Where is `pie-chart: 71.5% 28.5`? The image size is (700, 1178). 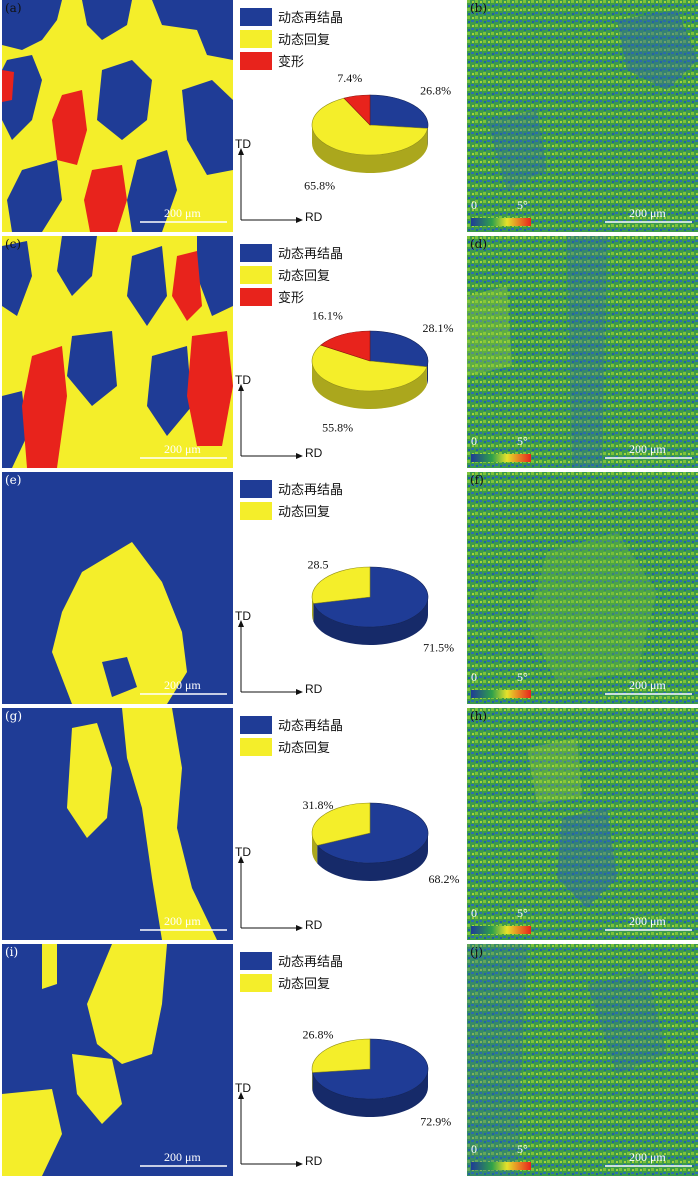 pie-chart: 71.5% 28.5 is located at coordinates (381, 605).